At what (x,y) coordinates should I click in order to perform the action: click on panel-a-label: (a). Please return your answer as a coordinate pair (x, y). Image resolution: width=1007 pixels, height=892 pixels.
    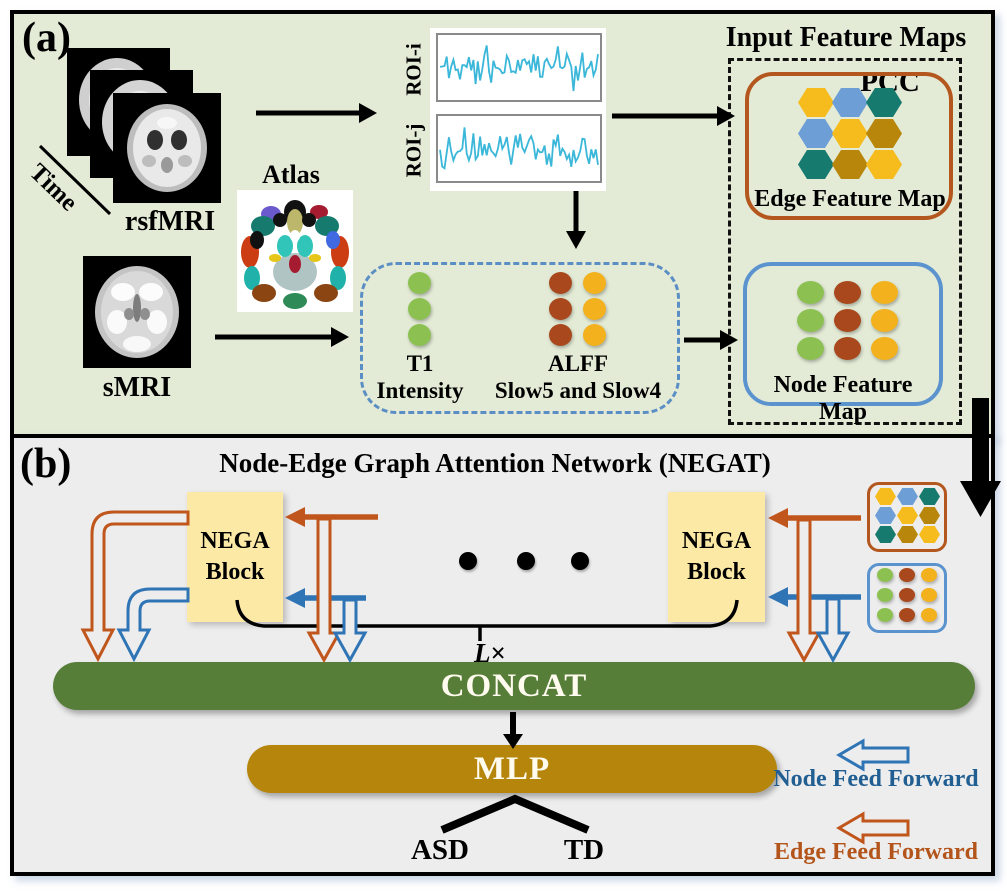
    Looking at the image, I should click on (46, 38).